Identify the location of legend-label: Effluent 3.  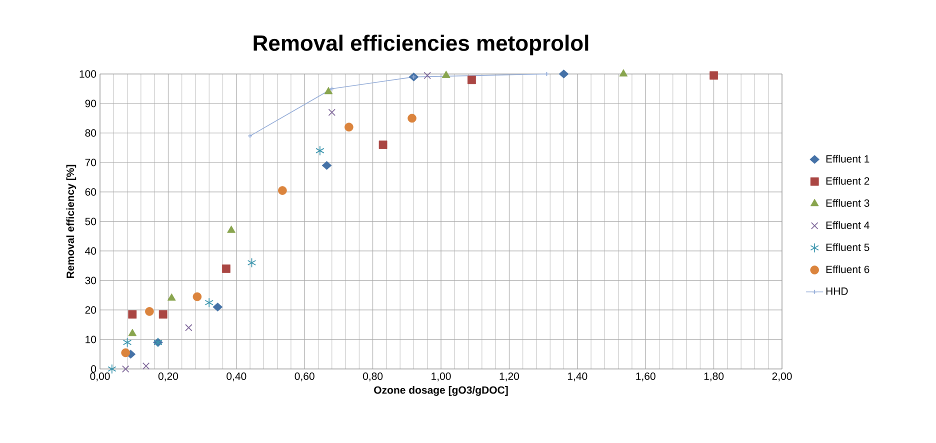
(848, 203).